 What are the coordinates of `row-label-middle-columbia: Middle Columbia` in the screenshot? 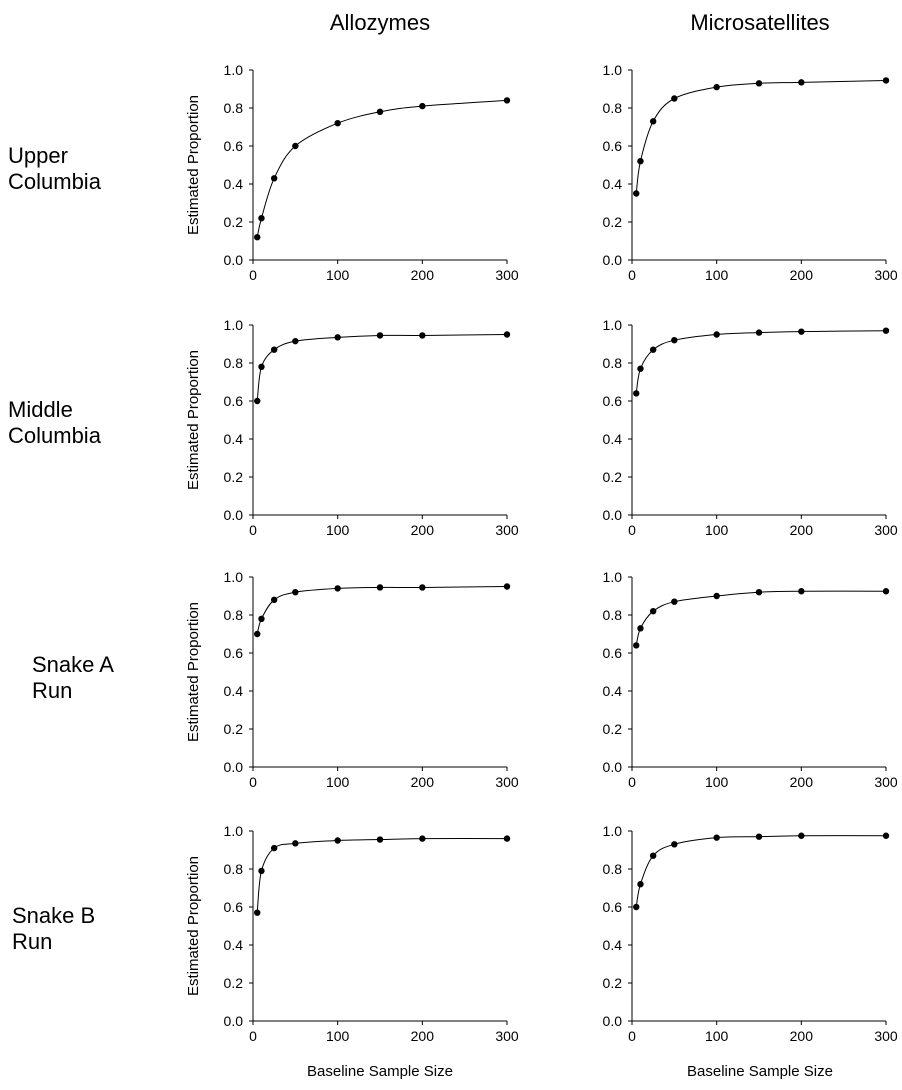 It's located at (54, 423).